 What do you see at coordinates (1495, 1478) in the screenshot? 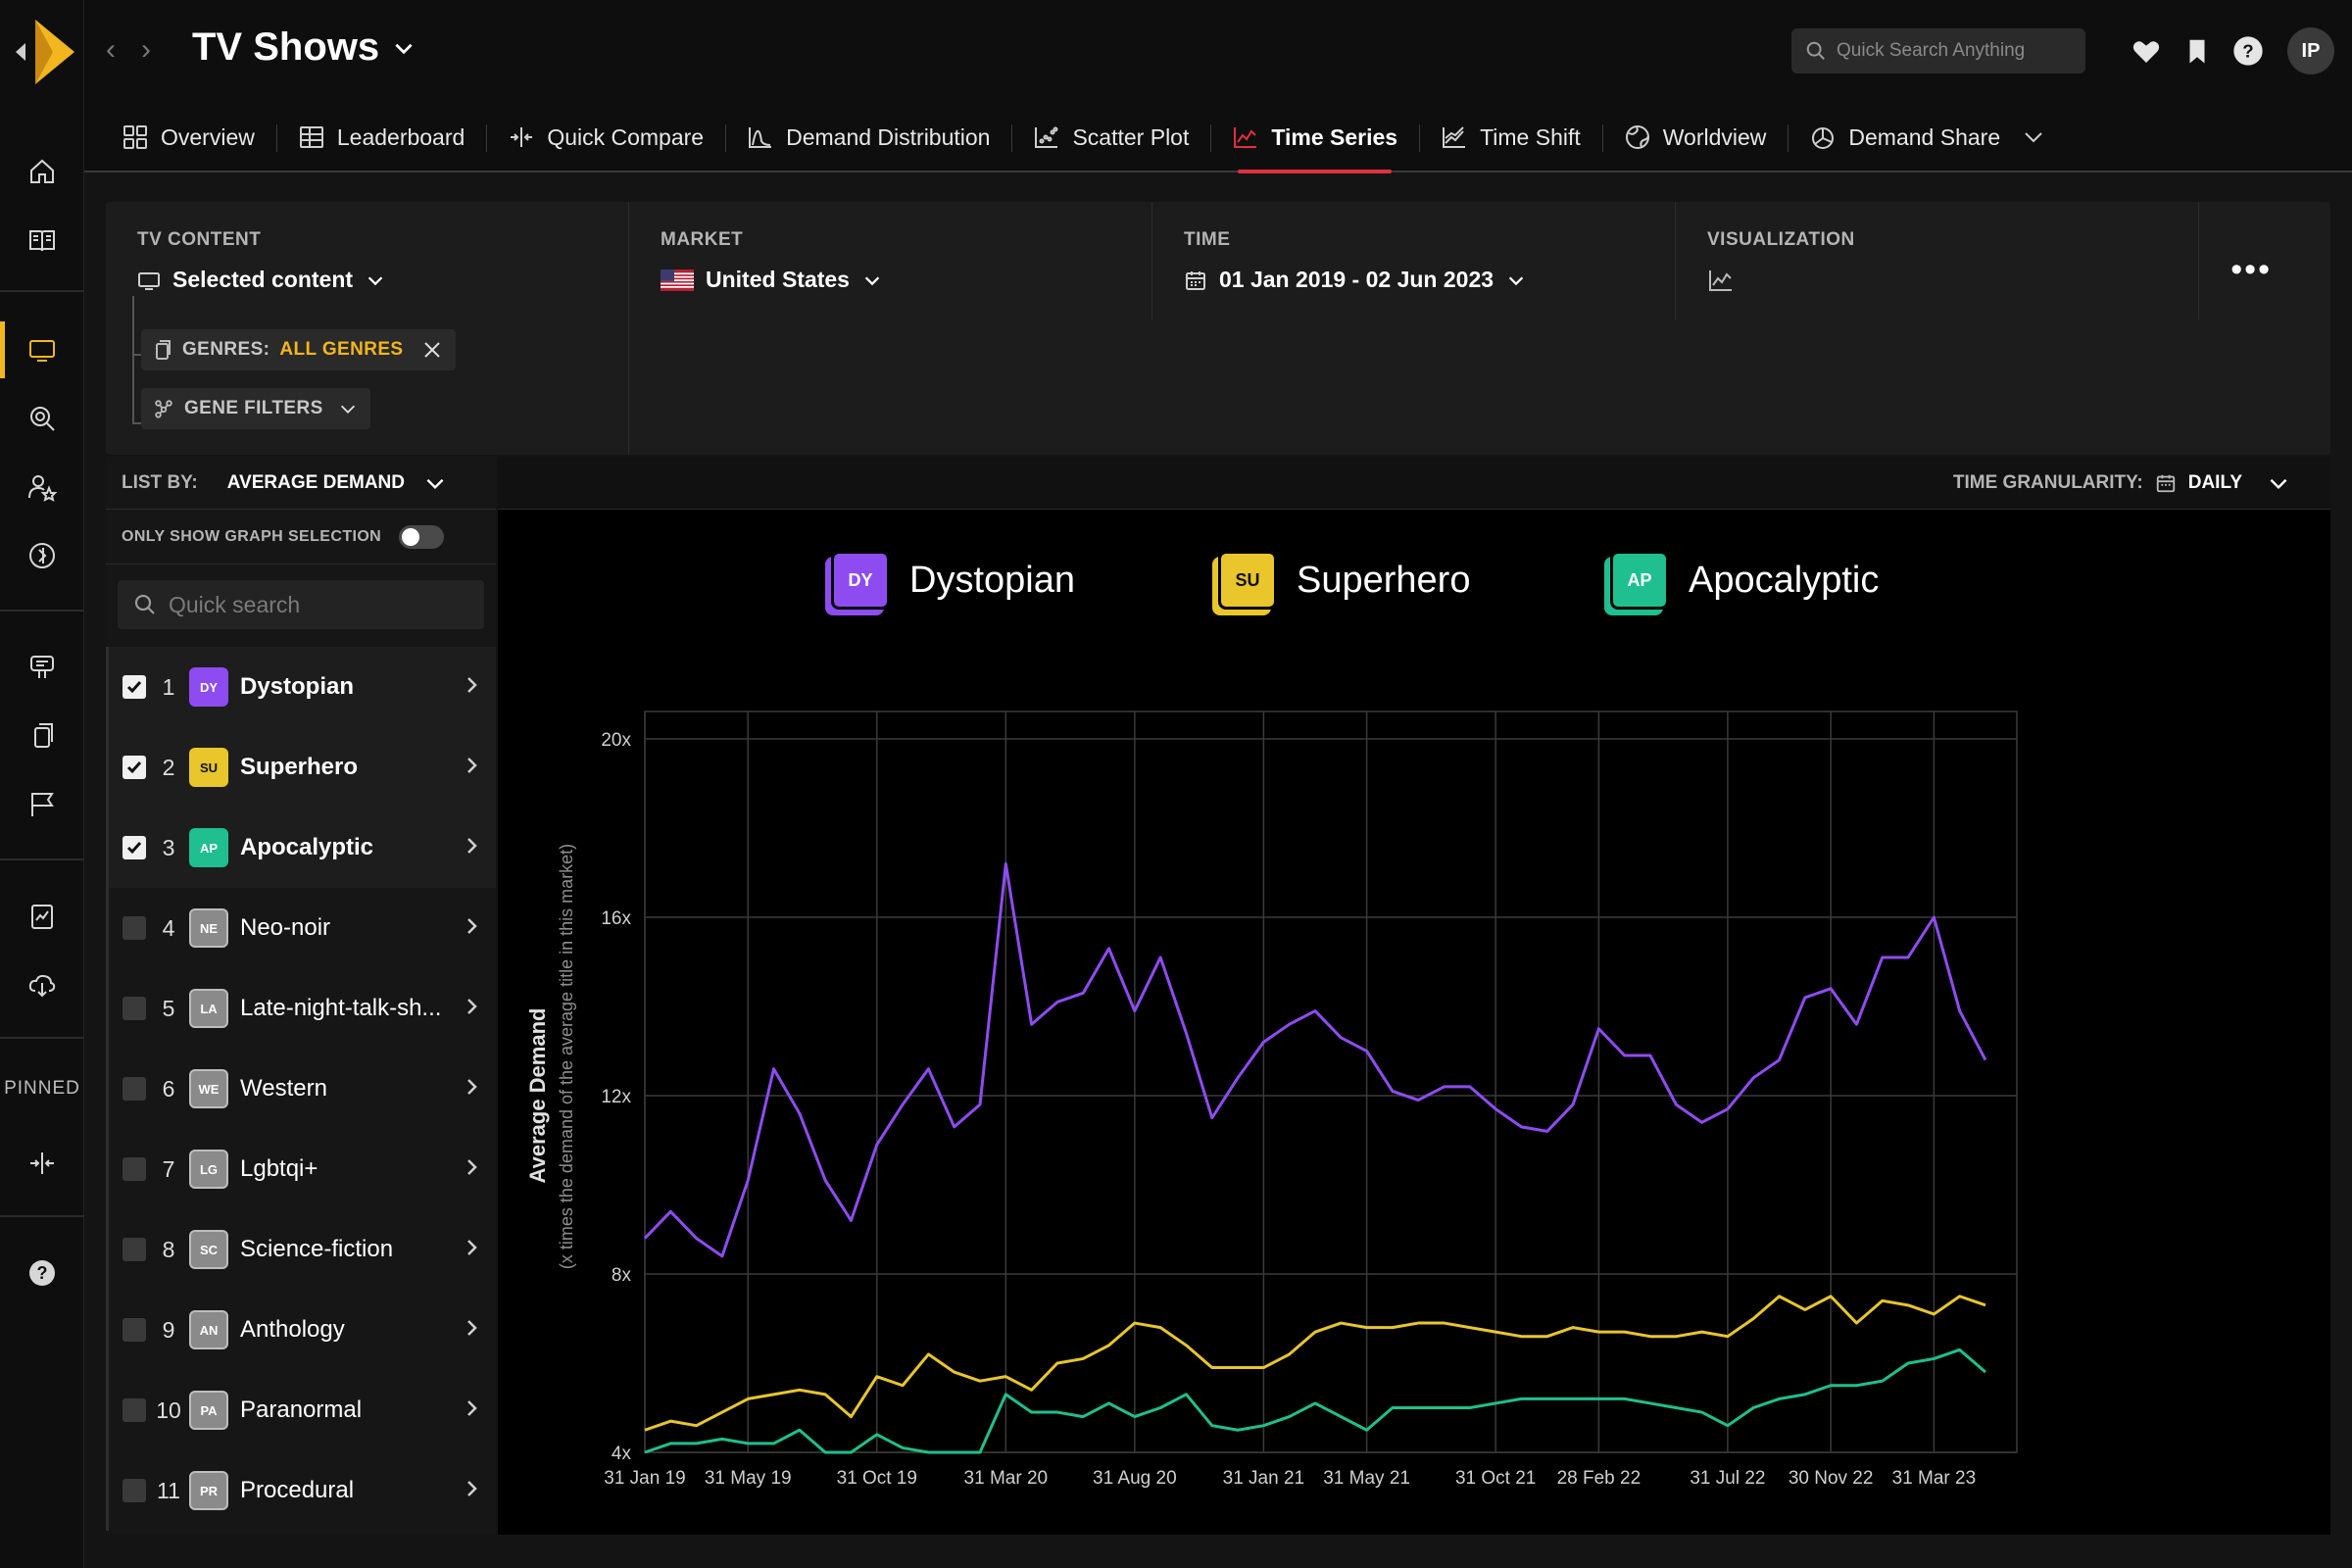
I see `x-tick-label: 31 Oct 21` at bounding box center [1495, 1478].